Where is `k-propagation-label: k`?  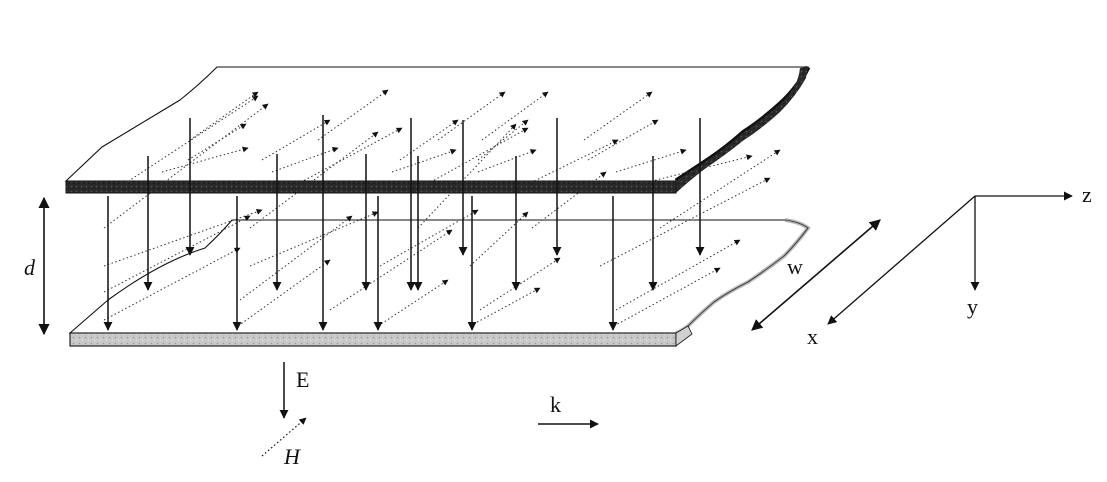 k-propagation-label: k is located at coordinates (555, 404).